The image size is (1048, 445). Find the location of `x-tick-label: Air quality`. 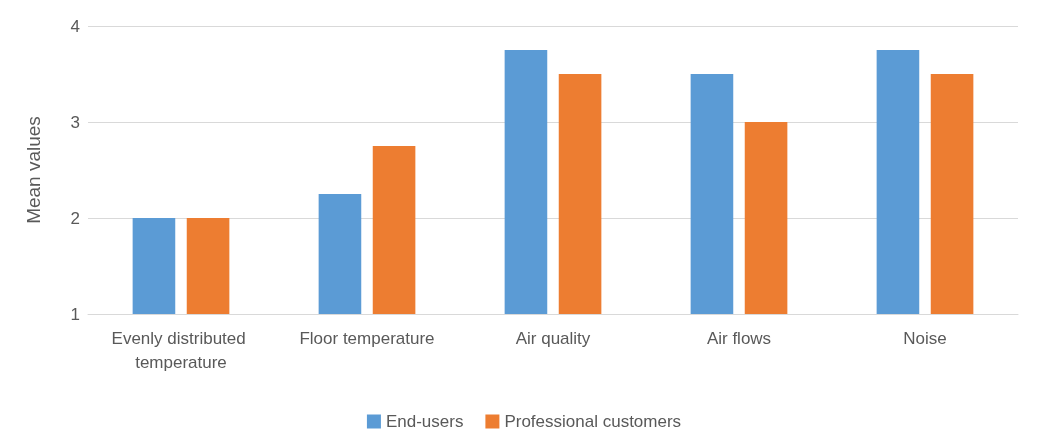

x-tick-label: Air quality is located at coordinates (553, 338).